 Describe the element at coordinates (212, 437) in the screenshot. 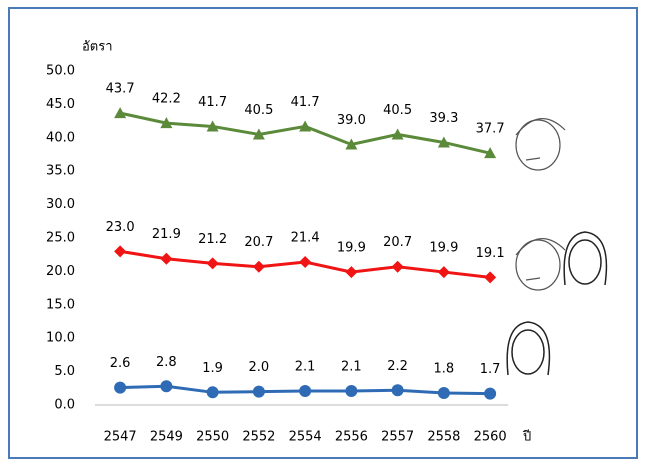

I see `x-tick-label: 2550` at that location.